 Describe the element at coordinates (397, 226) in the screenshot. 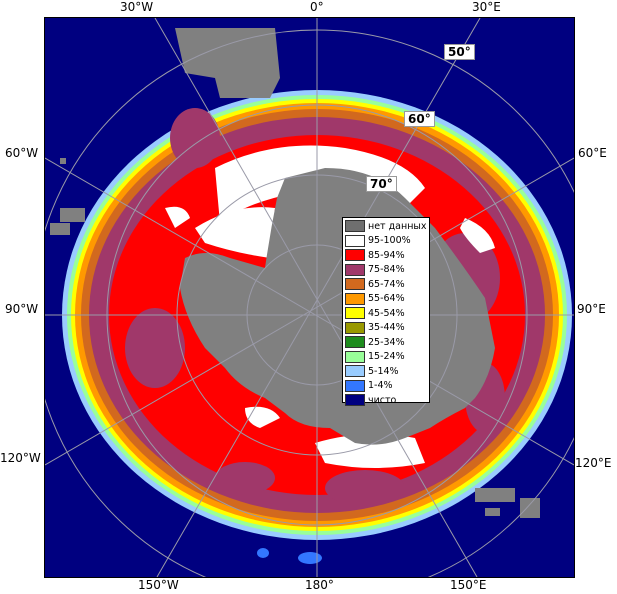

I see `legend-label: нет данных` at that location.